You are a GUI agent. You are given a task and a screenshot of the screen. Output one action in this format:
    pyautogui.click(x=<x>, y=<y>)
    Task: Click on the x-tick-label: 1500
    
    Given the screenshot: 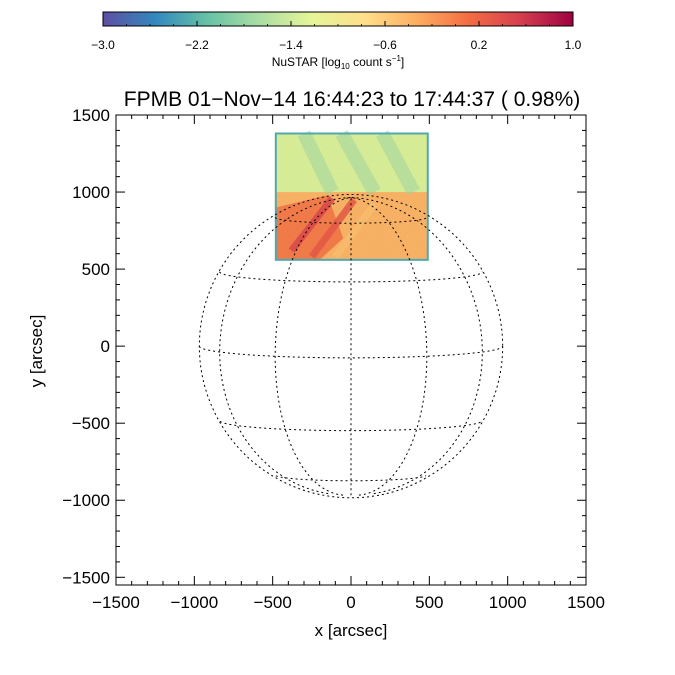 What is the action you would take?
    pyautogui.click(x=586, y=602)
    